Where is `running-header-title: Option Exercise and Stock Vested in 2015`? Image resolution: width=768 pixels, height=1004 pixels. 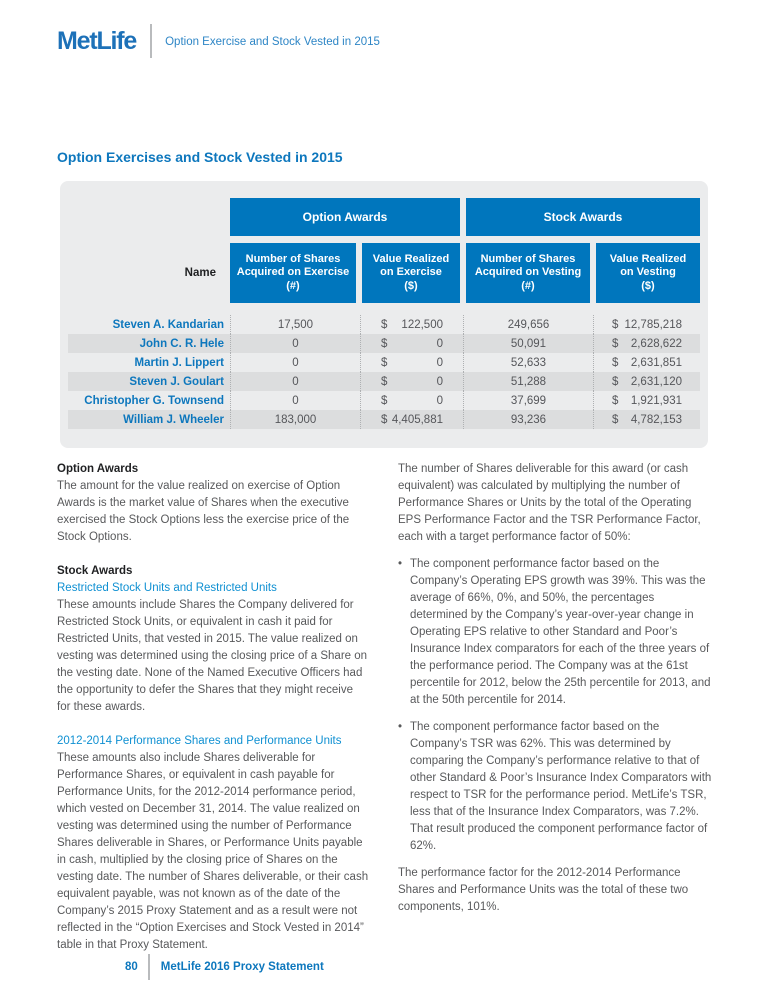
running-header-title: Option Exercise and Stock Vested in 2015 is located at coordinates (272, 42).